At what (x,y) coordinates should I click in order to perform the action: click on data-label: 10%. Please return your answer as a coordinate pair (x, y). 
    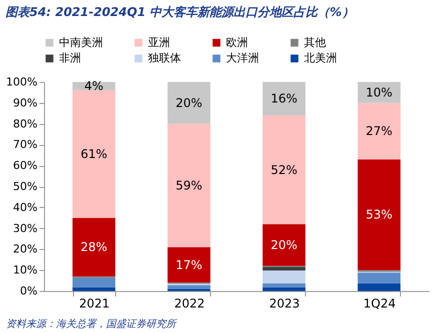
    Looking at the image, I should click on (379, 92).